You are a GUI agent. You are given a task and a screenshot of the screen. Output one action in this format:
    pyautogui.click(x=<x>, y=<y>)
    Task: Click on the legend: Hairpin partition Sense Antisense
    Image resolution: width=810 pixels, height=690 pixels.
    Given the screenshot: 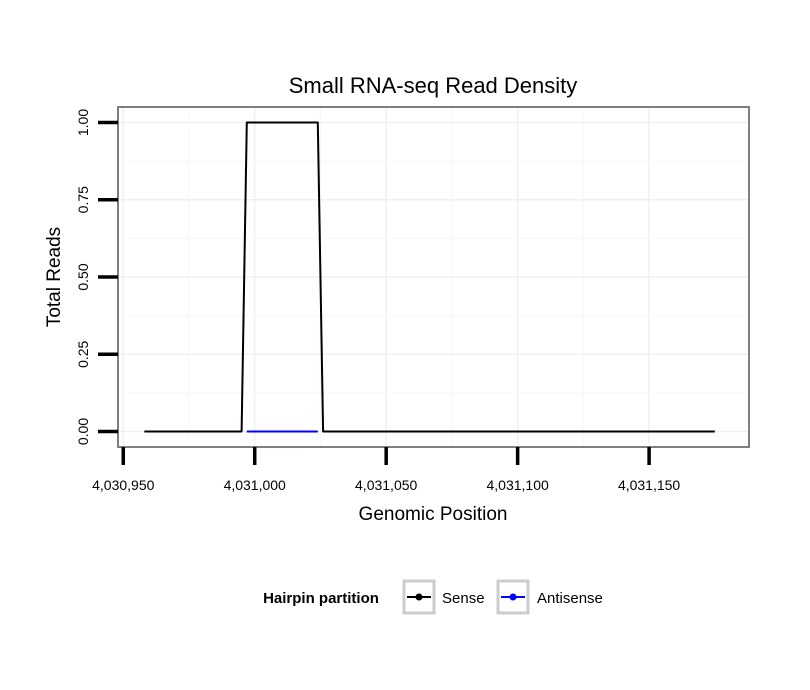 What is the action you would take?
    pyautogui.click(x=433, y=597)
    